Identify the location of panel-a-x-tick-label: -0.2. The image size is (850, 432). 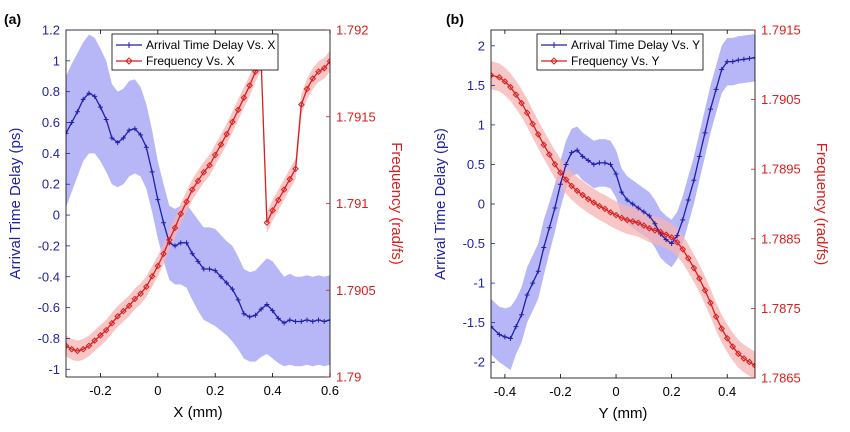
(100, 390).